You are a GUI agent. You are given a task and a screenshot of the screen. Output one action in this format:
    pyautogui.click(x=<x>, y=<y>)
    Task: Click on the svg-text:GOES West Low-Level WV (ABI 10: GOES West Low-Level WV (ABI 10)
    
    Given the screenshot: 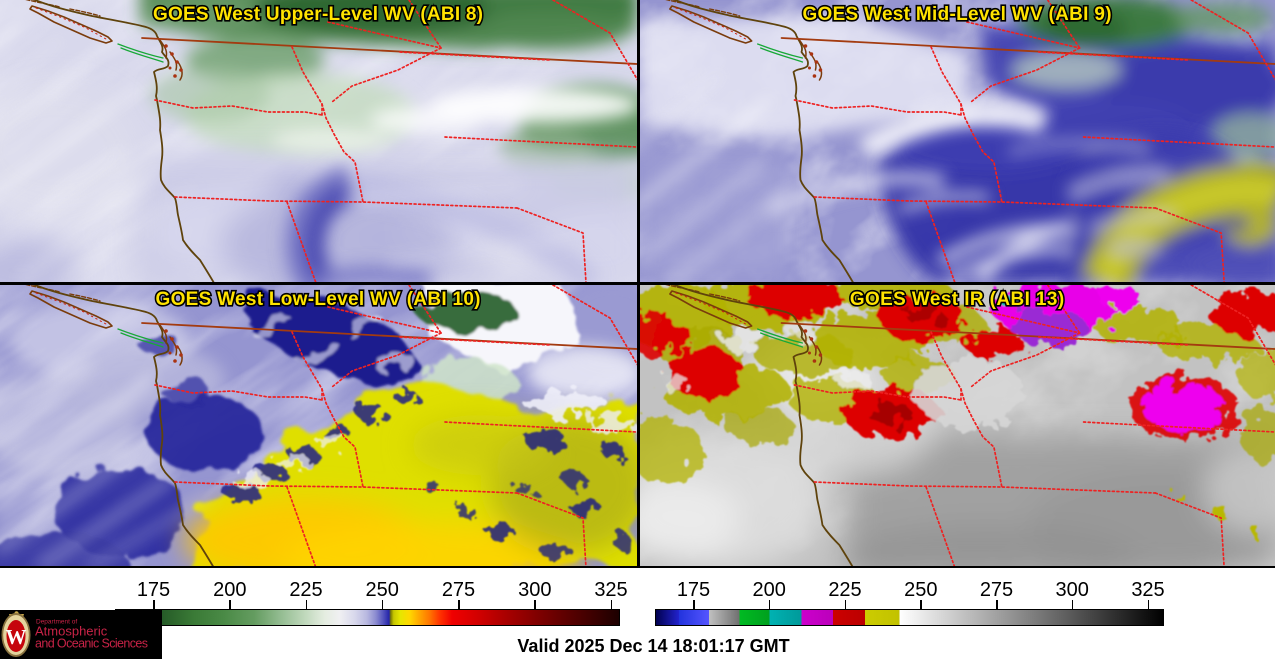 What is the action you would take?
    pyautogui.click(x=318, y=299)
    